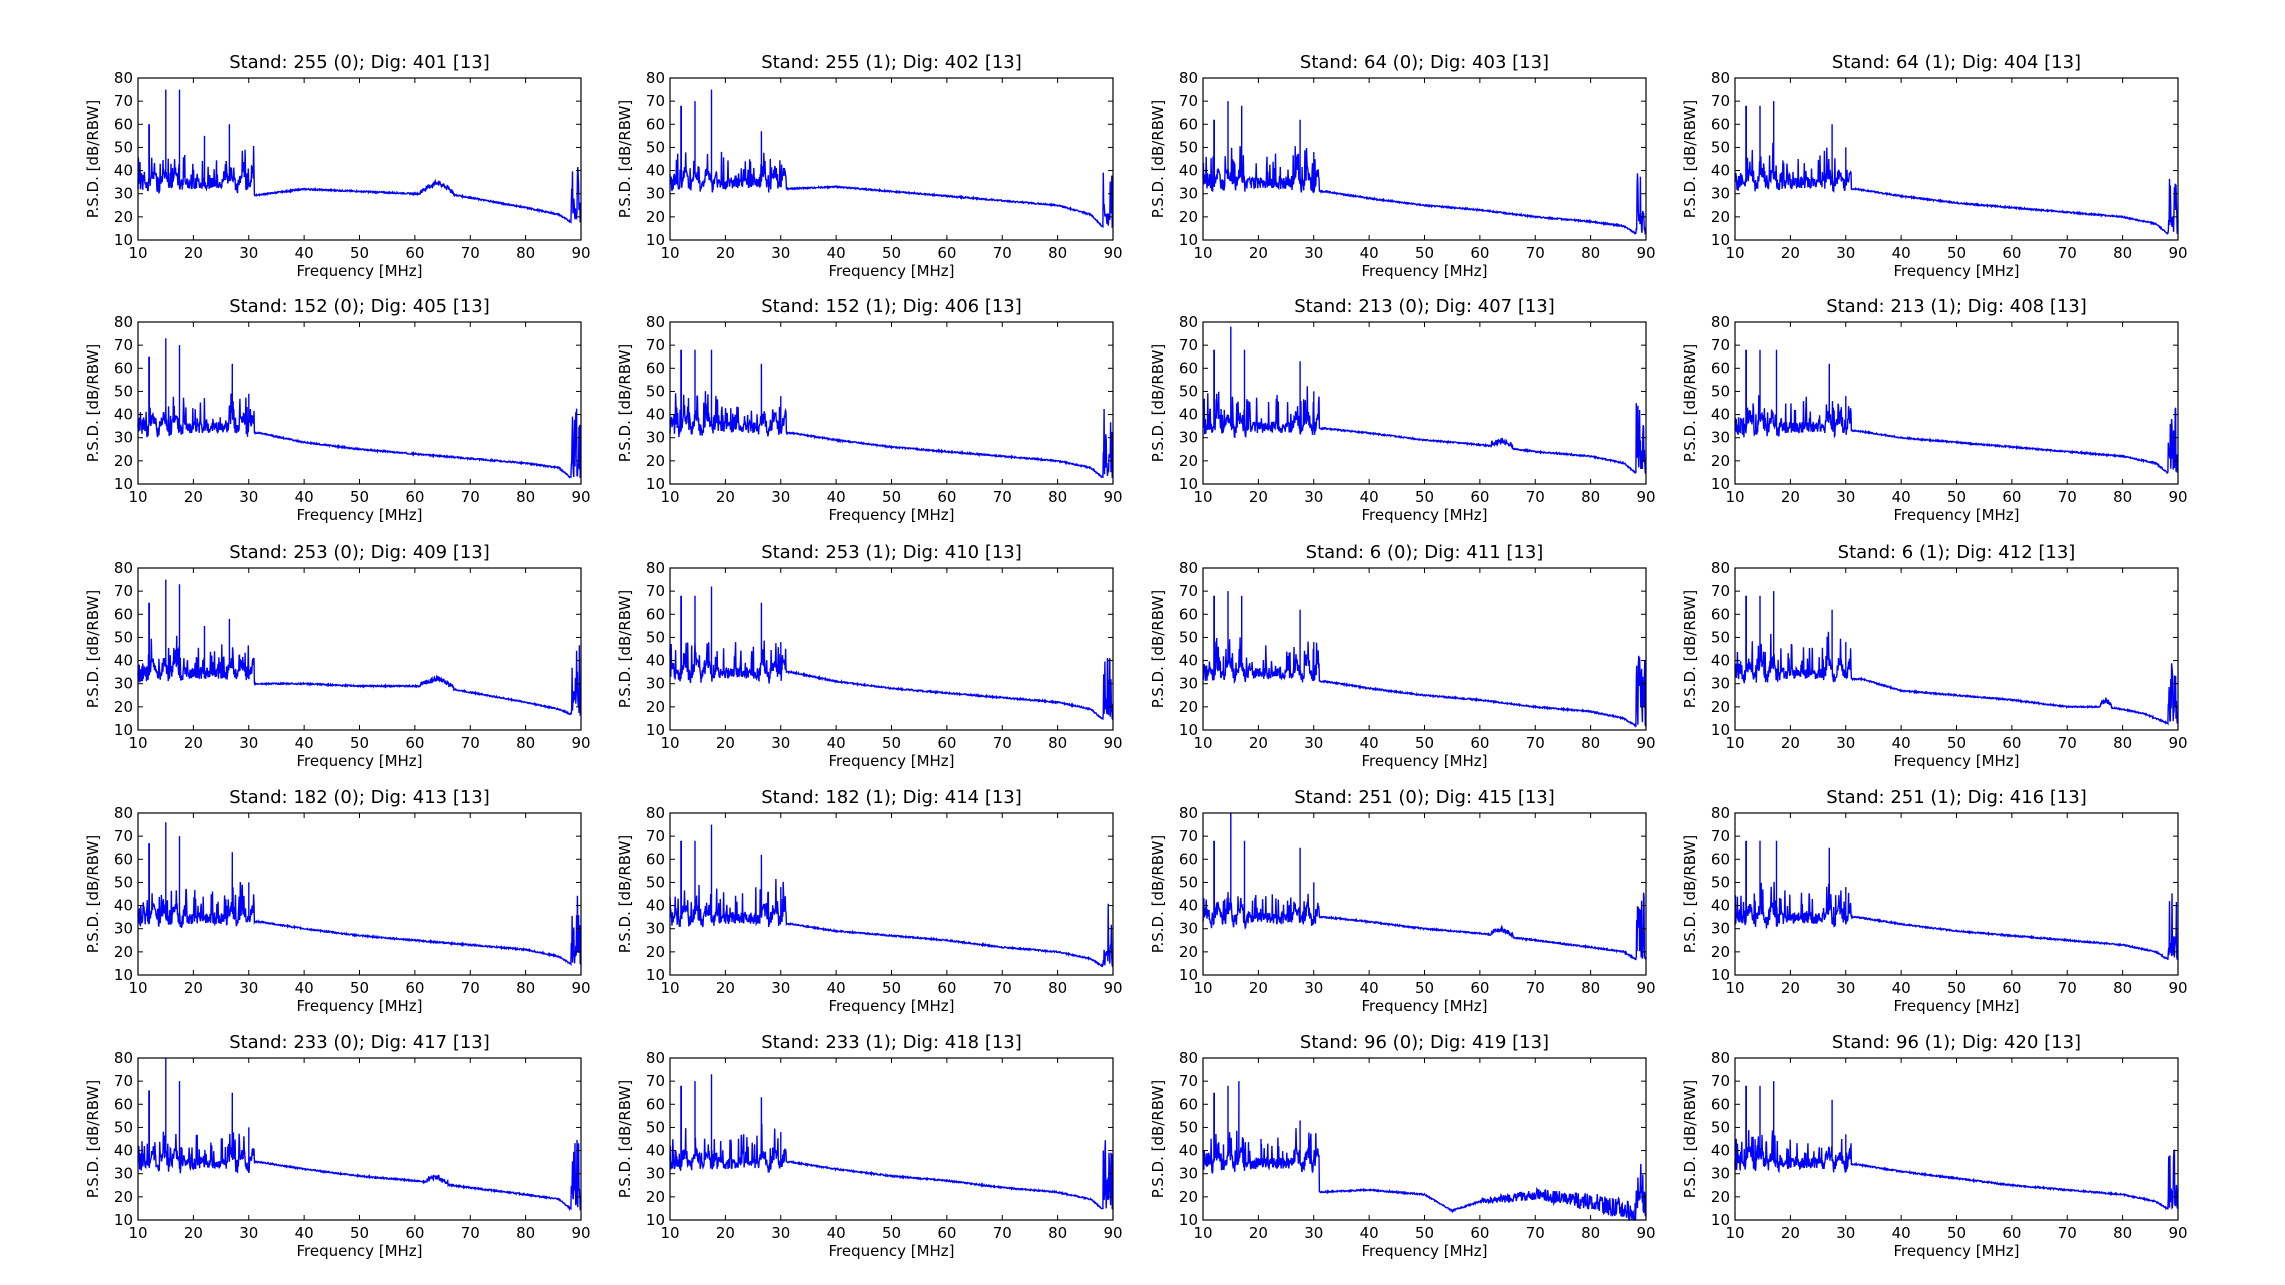 The height and width of the screenshot is (1285, 2285). What do you see at coordinates (669, 743) in the screenshot?
I see `x-tick-label: 10` at bounding box center [669, 743].